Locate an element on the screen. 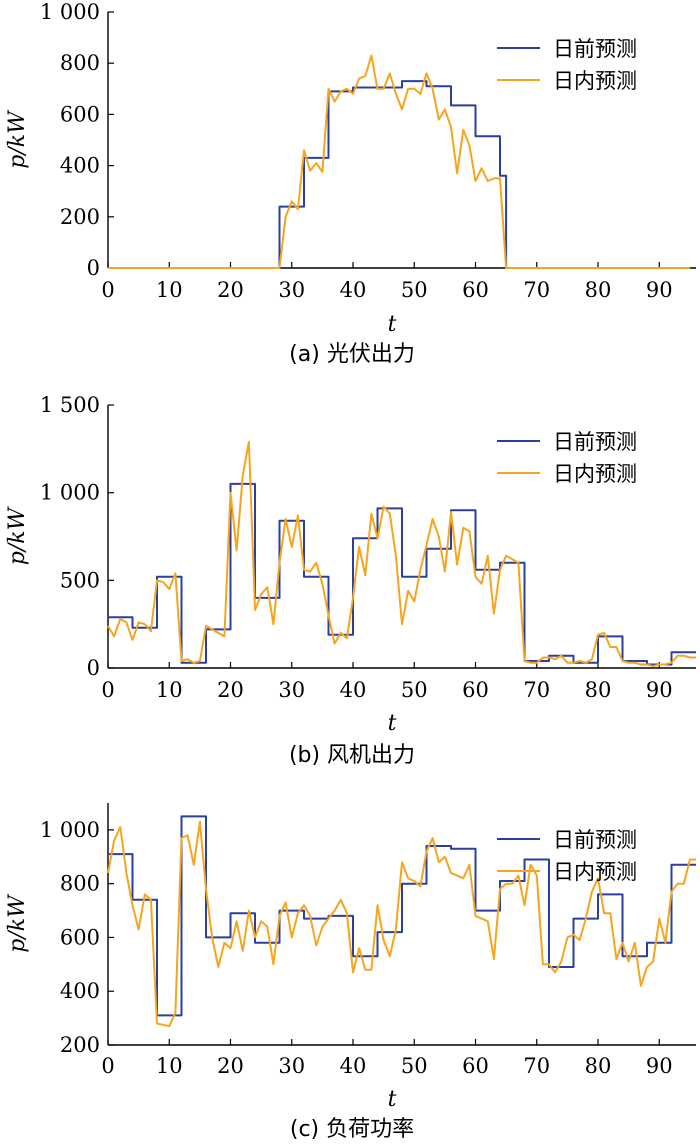 This screenshot has width=700, height=1144. y-tick-label: 1 500 is located at coordinates (70, 405).